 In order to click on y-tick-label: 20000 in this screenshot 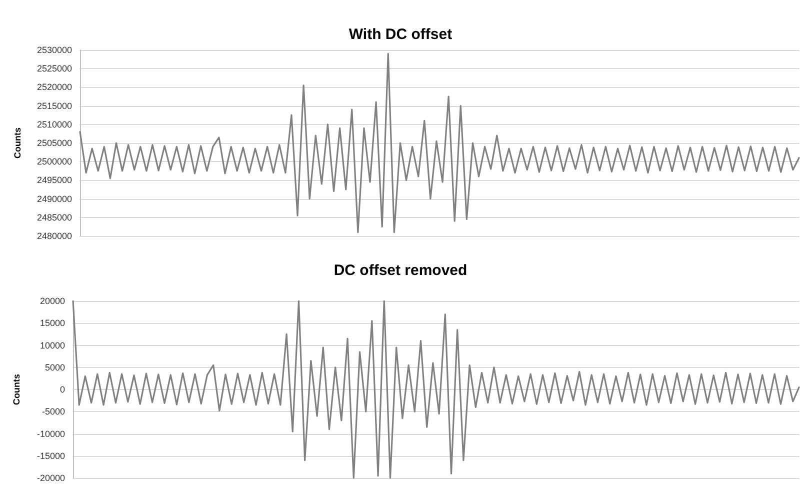, I will do `click(52, 301)`.